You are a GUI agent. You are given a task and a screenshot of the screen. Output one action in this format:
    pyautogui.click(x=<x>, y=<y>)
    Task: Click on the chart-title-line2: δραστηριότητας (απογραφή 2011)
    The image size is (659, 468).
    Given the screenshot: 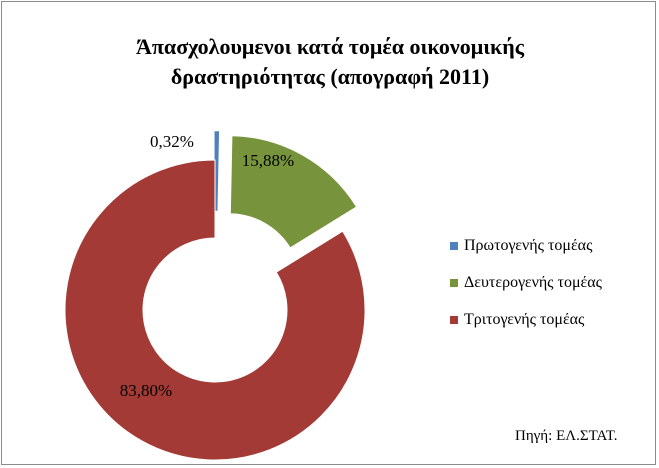 What is the action you would take?
    pyautogui.click(x=330, y=76)
    